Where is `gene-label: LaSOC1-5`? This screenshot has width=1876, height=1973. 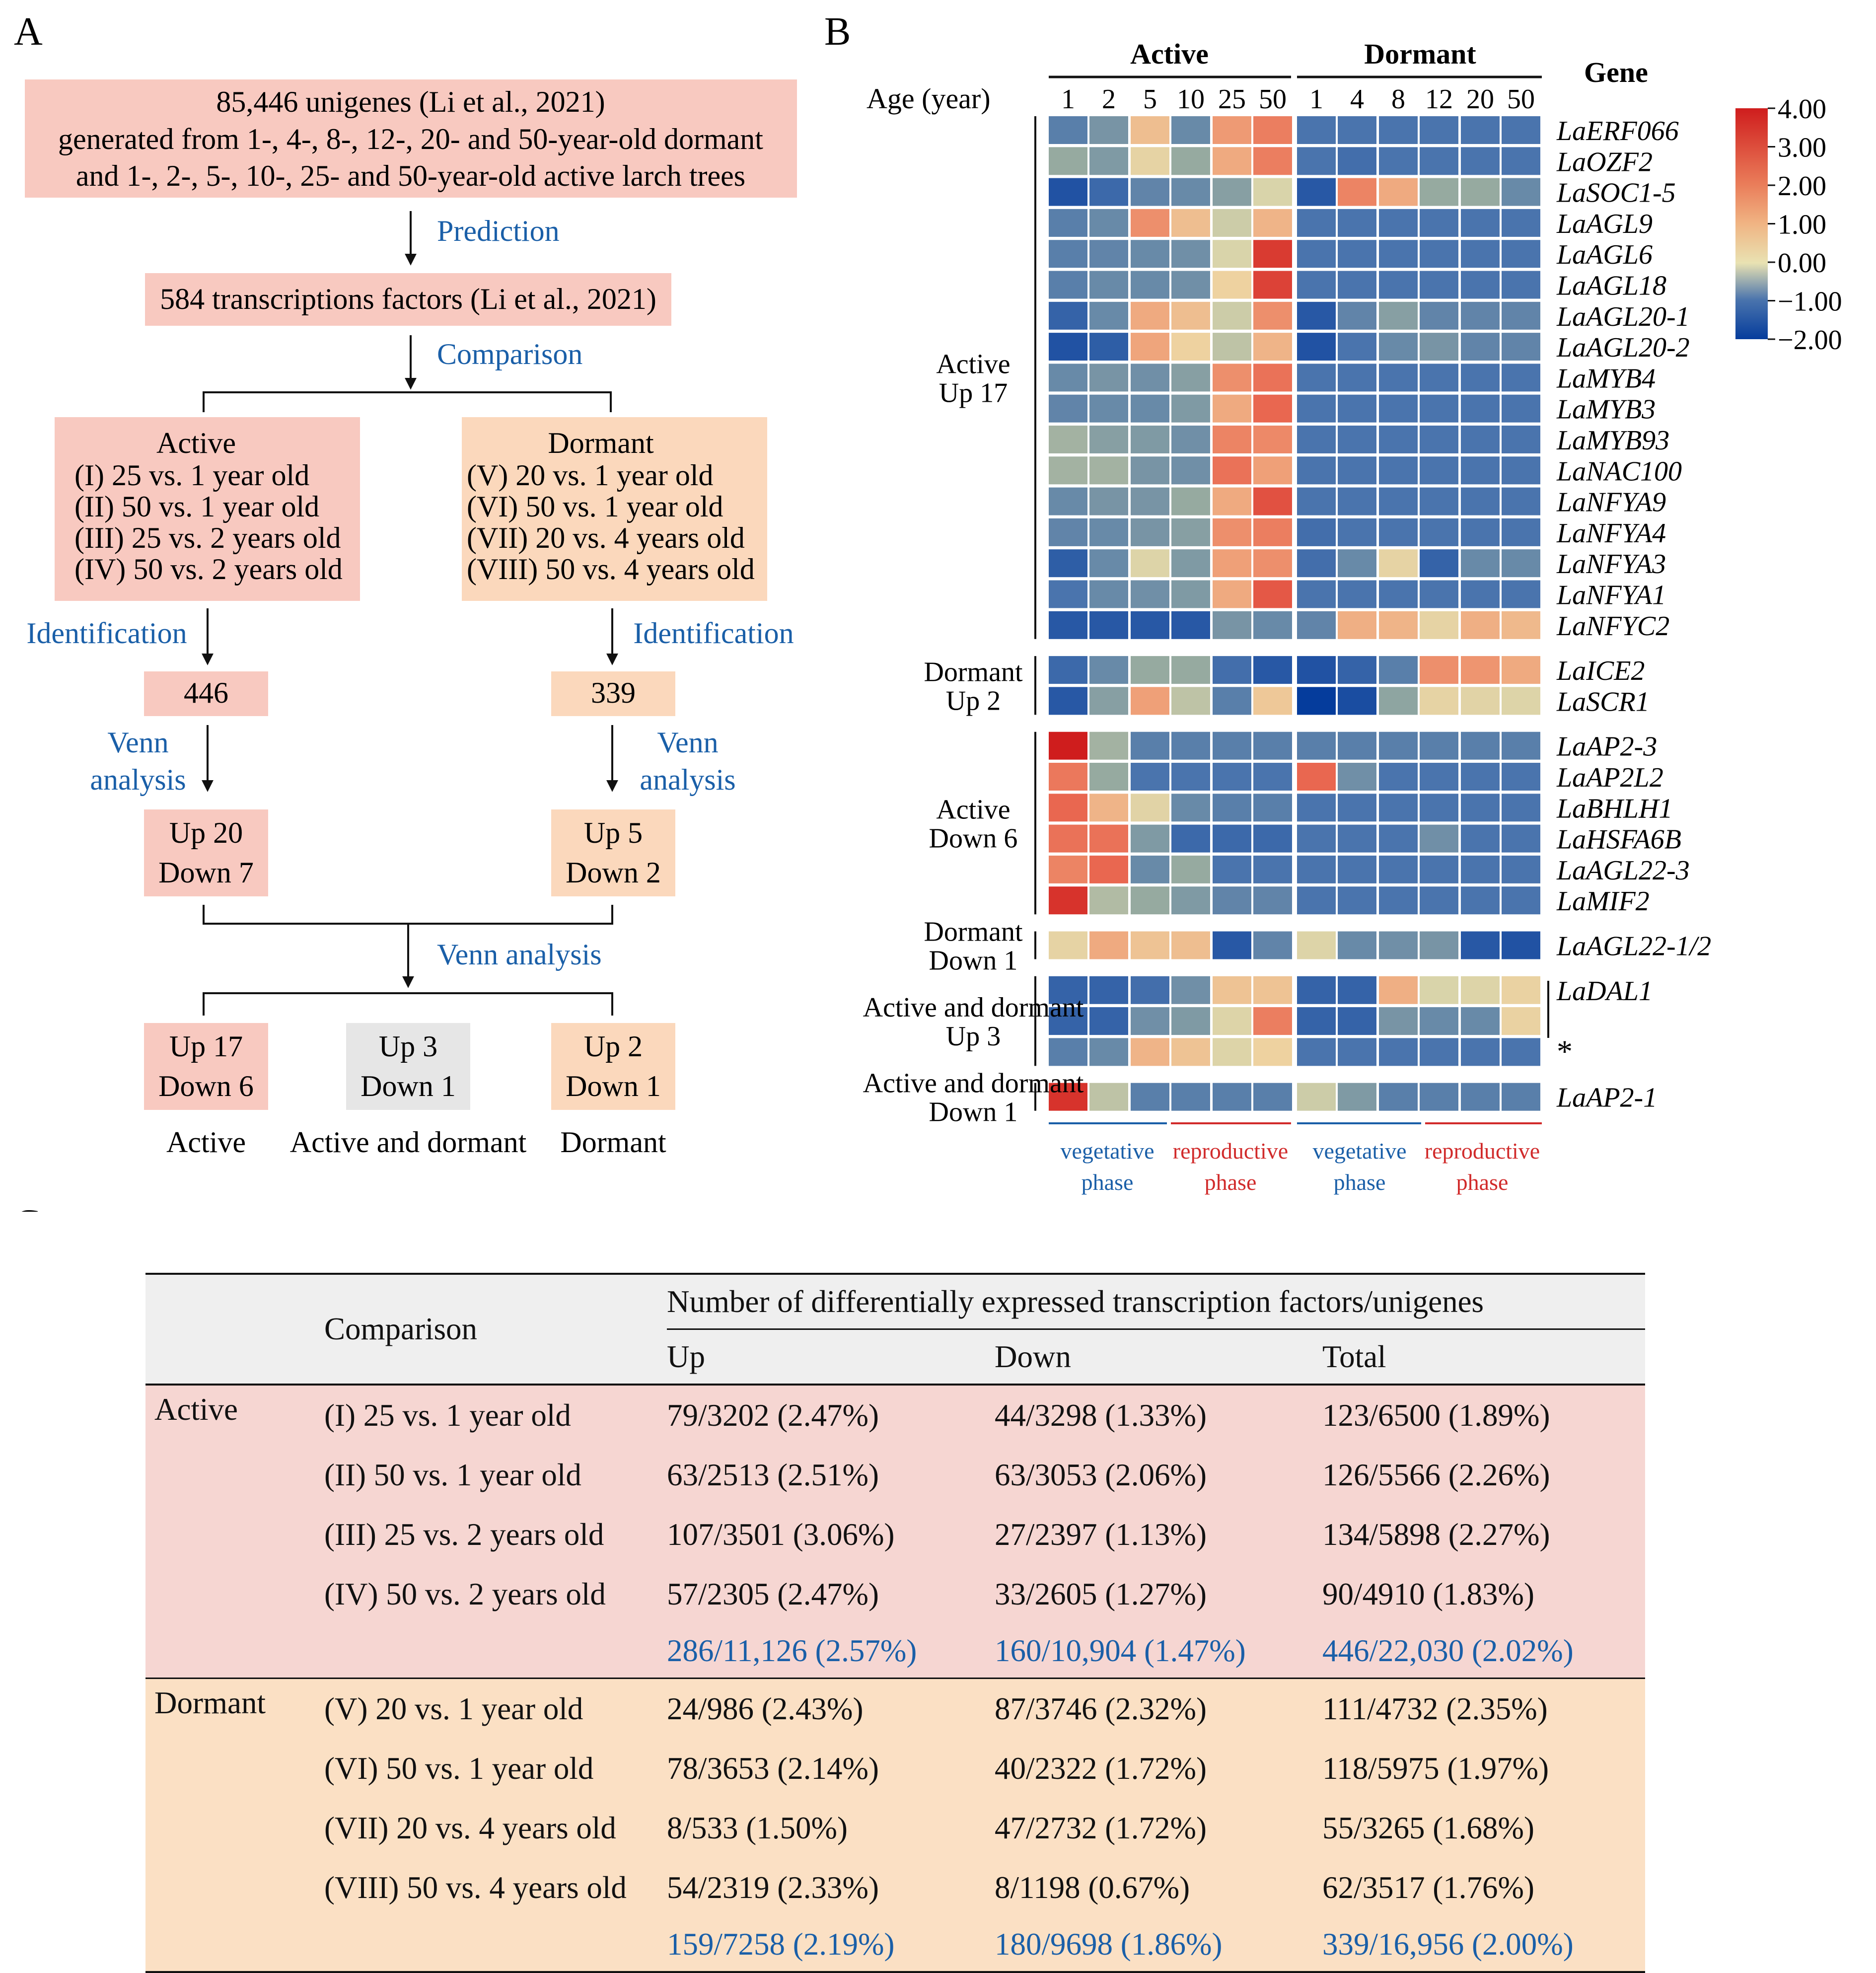 gene-label: LaSOC1-5 is located at coordinates (1616, 193).